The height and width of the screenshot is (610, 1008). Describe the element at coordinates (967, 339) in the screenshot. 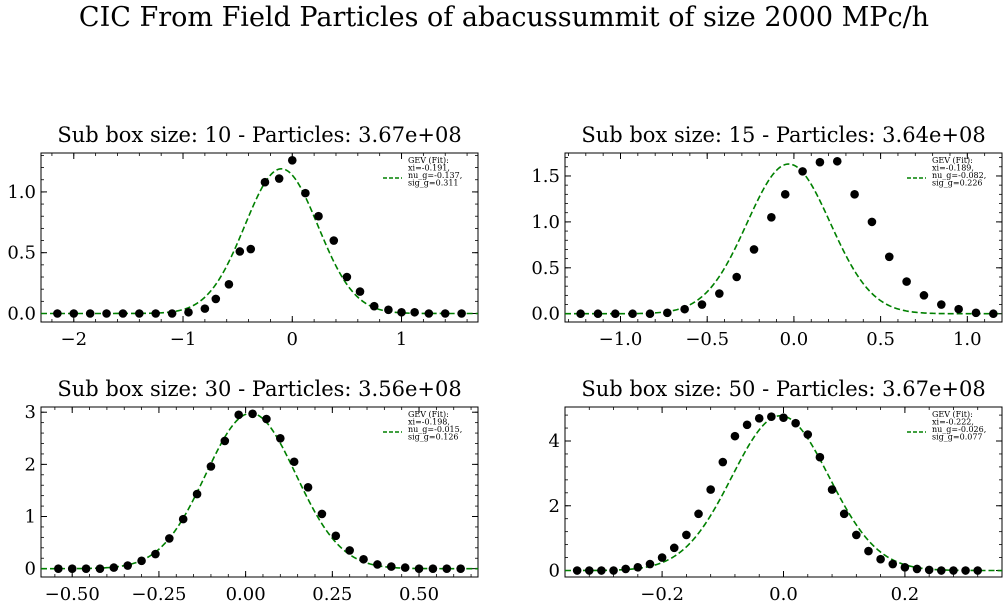

I see `x-tick-label: 1.0` at that location.